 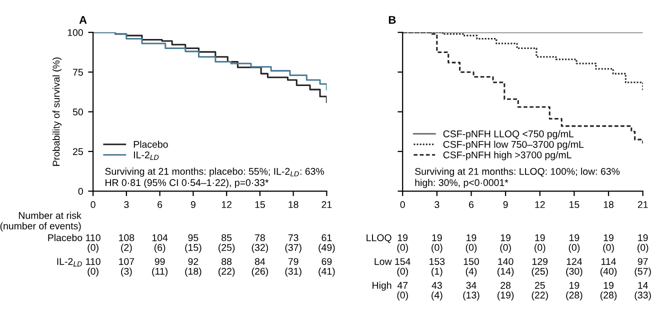 I want to click on text: 61 (49), so click(x=326, y=243).